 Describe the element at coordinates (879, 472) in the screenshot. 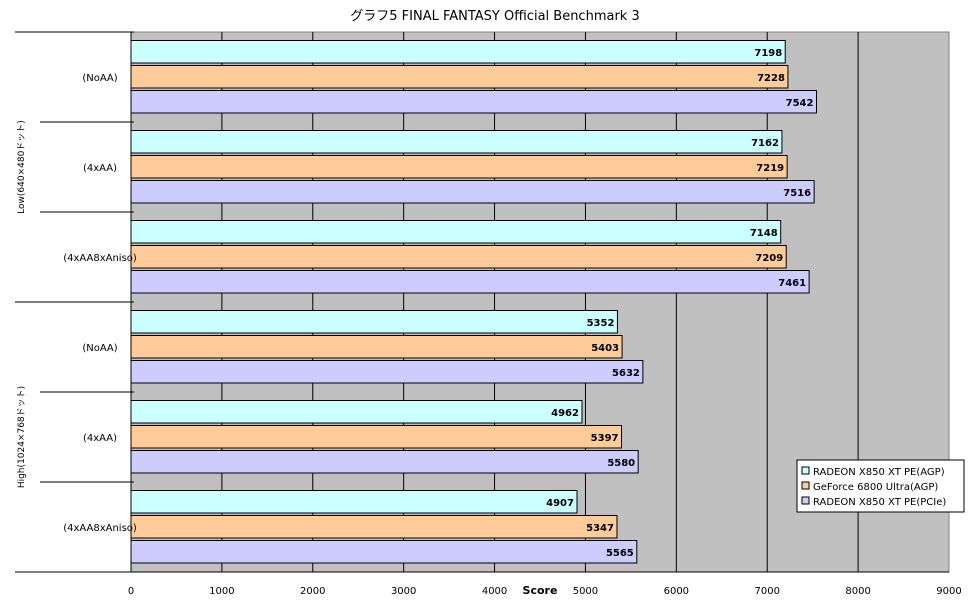

I see `legend-label: RADEON X850 XT PE(AGP)` at that location.